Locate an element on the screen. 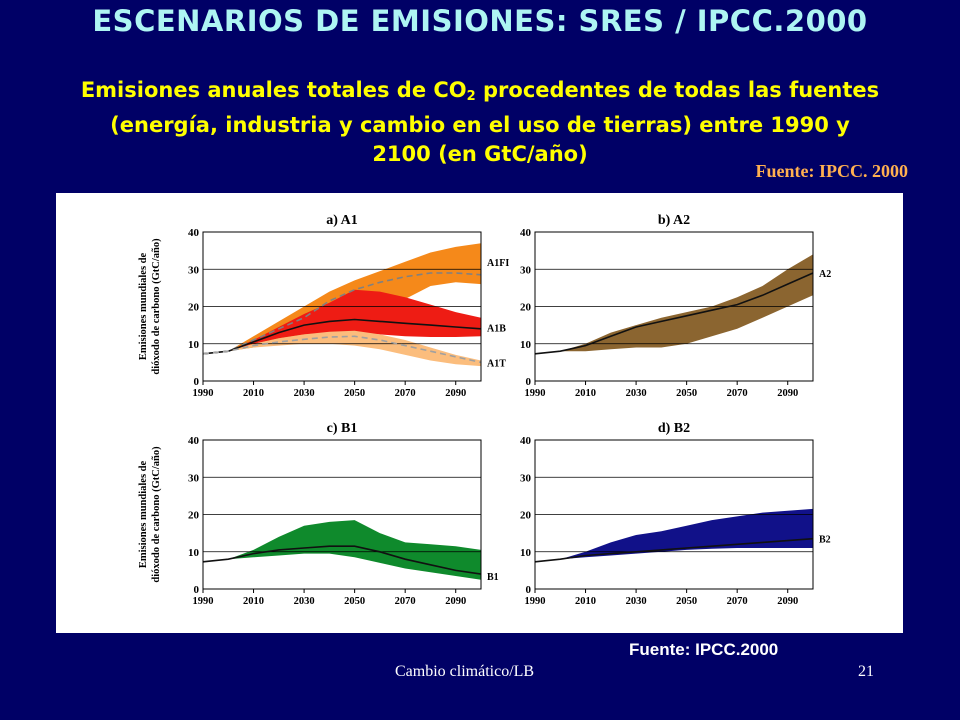 The height and width of the screenshot is (720, 960). line-a2 is located at coordinates (674, 313).